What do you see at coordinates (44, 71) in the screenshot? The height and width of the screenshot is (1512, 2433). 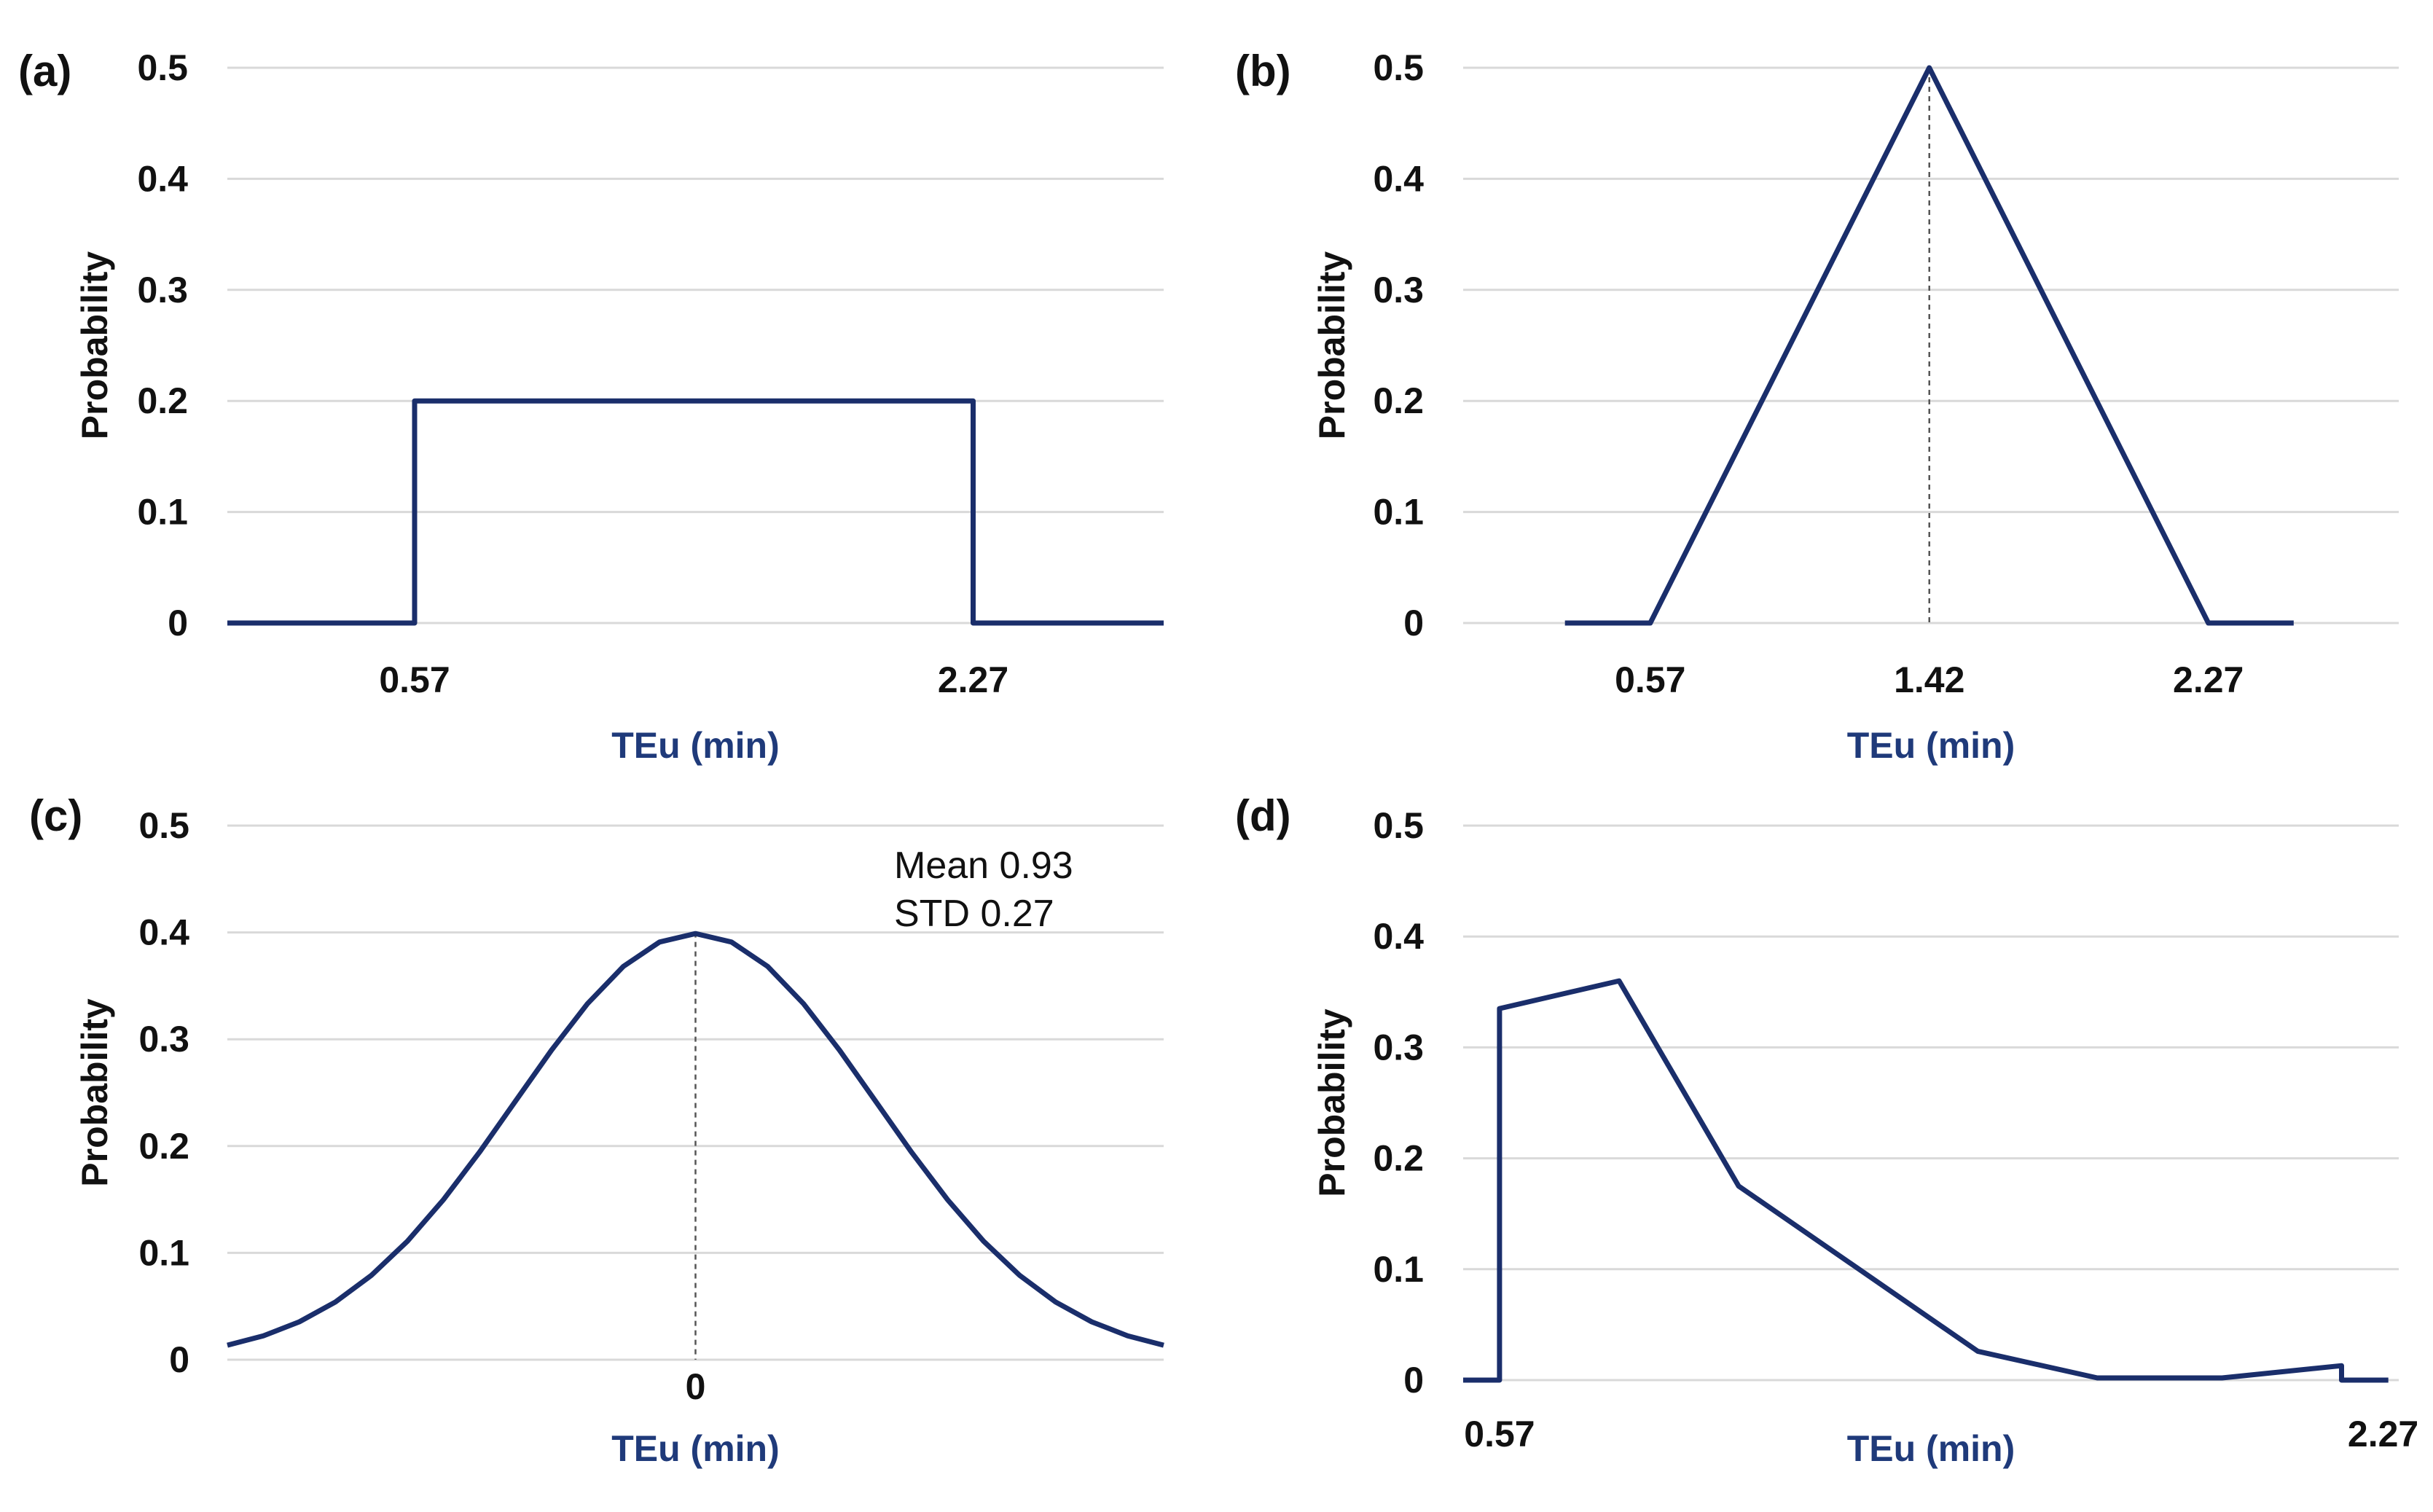 I see `panel-label: (a)` at bounding box center [44, 71].